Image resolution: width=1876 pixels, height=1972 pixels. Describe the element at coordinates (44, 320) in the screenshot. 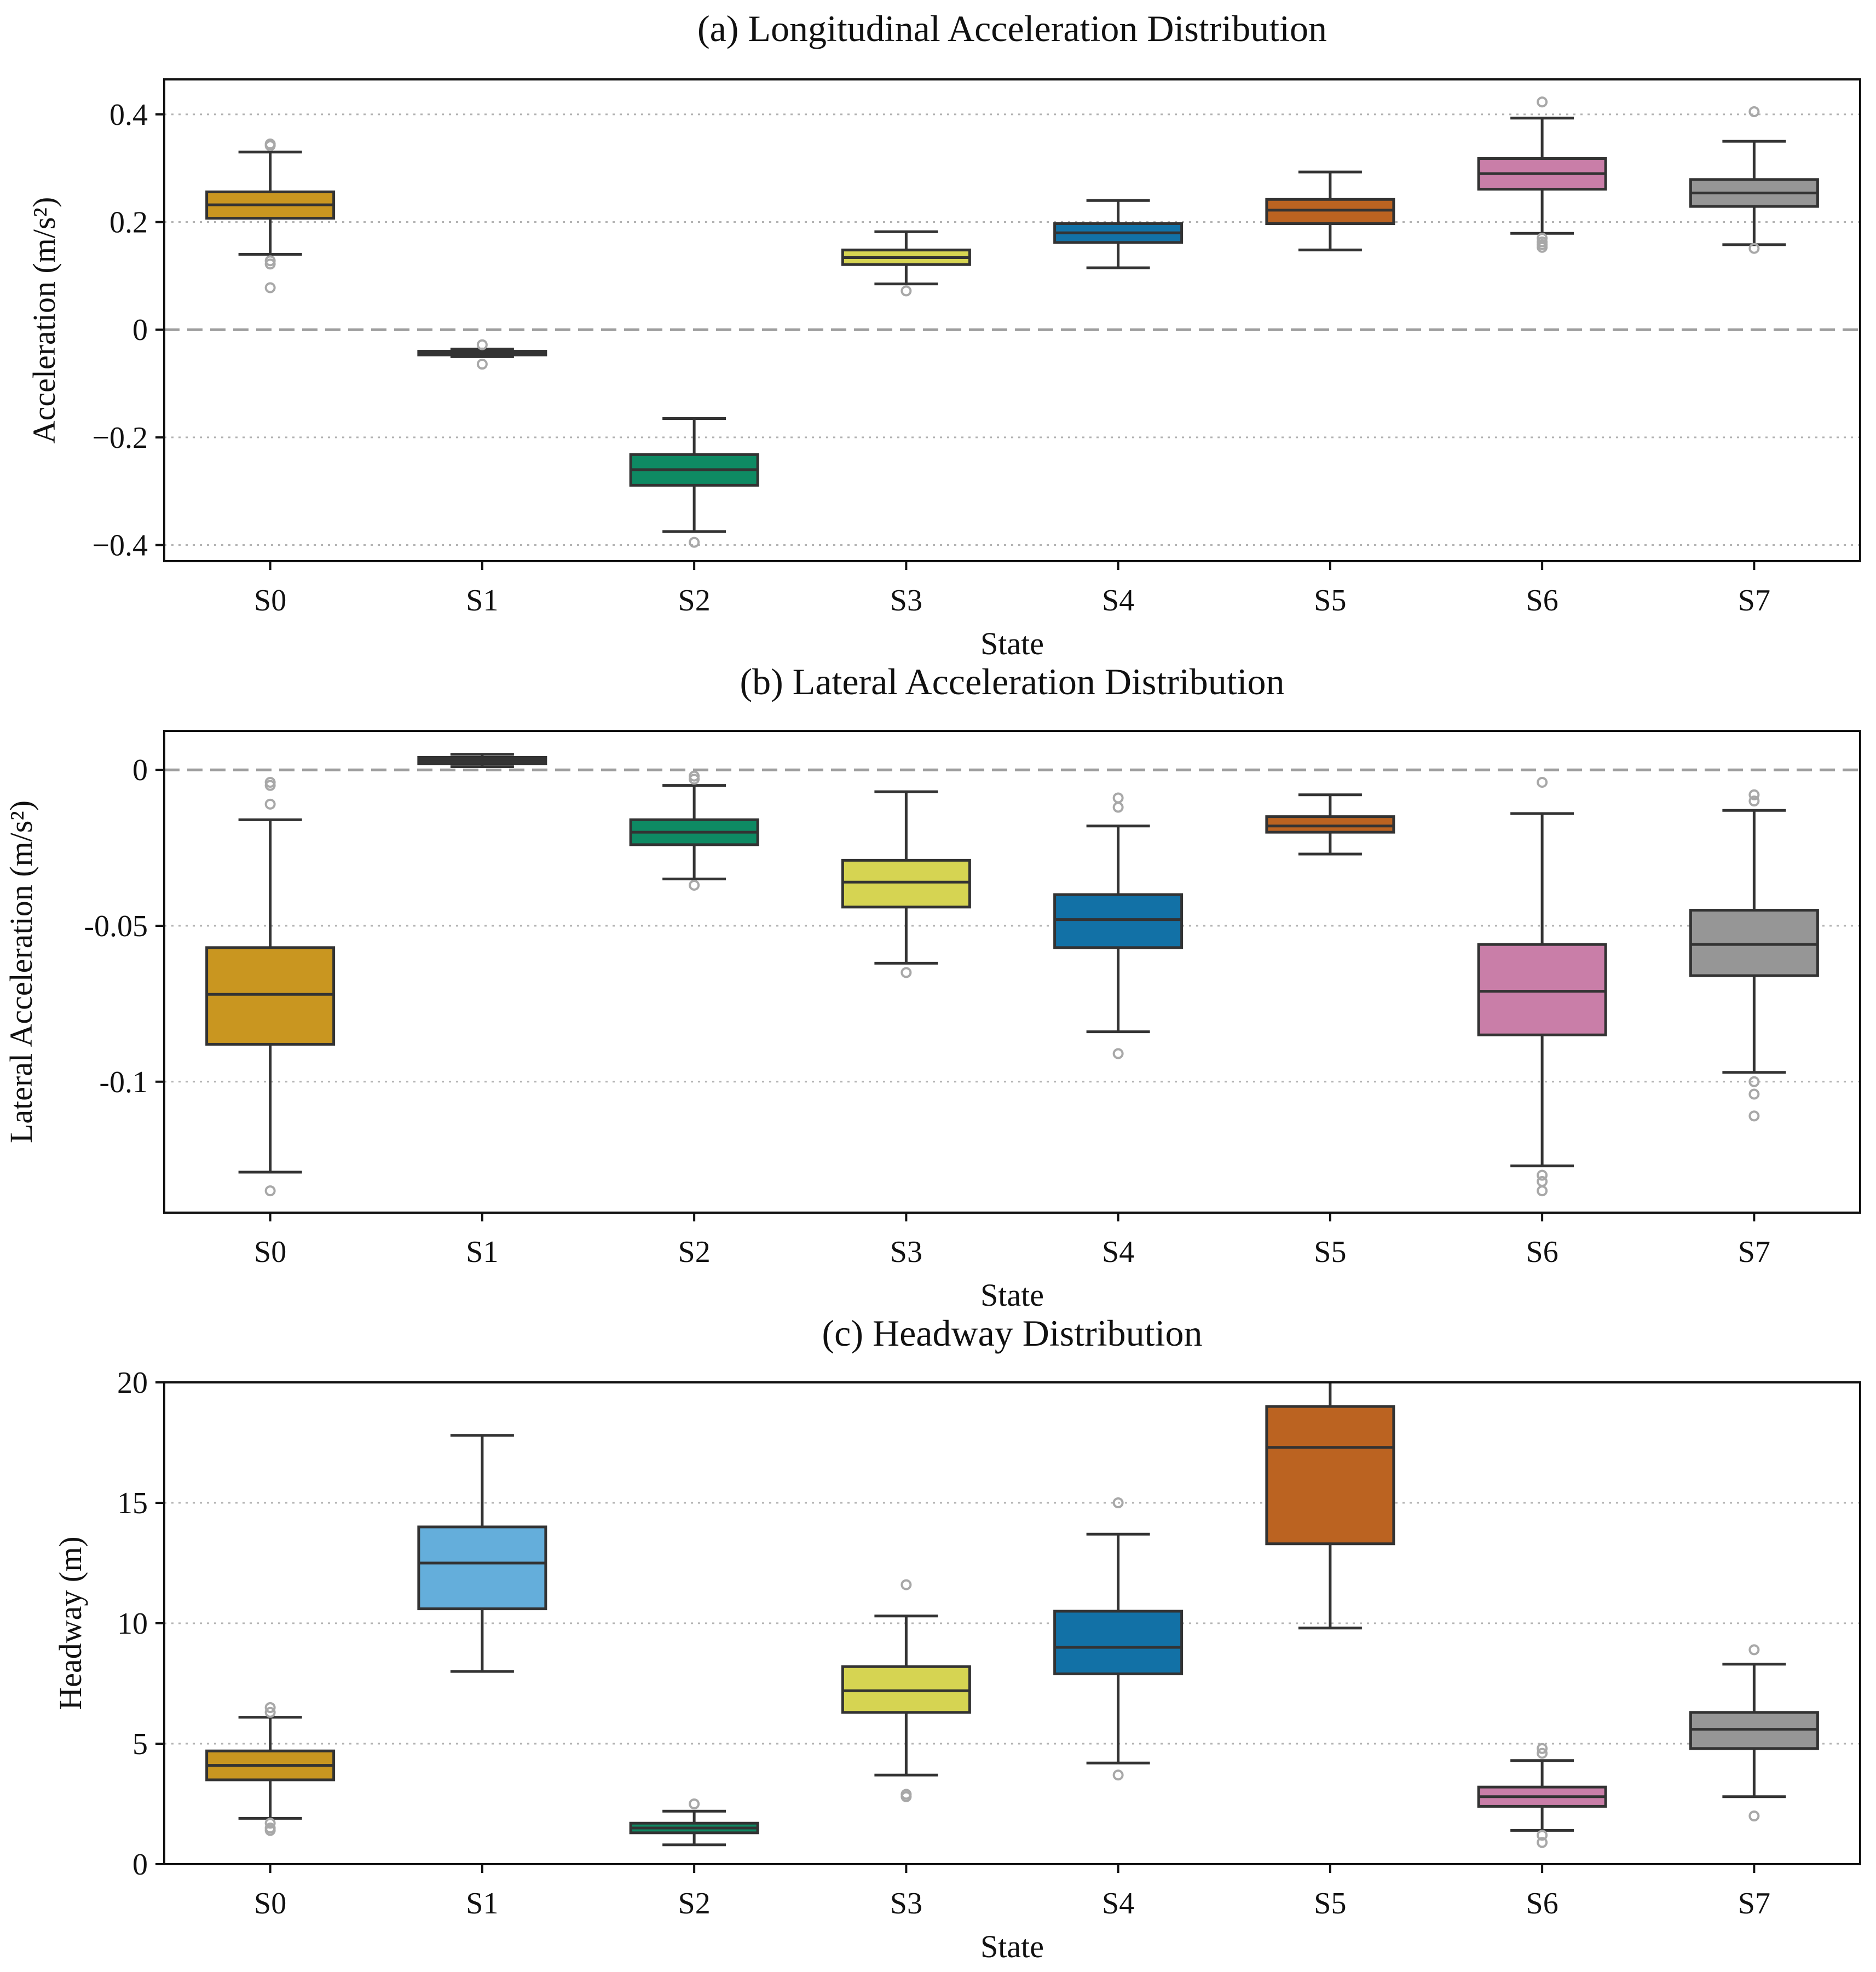

I see `y-axis-label: Acceleration (m/s²)` at that location.